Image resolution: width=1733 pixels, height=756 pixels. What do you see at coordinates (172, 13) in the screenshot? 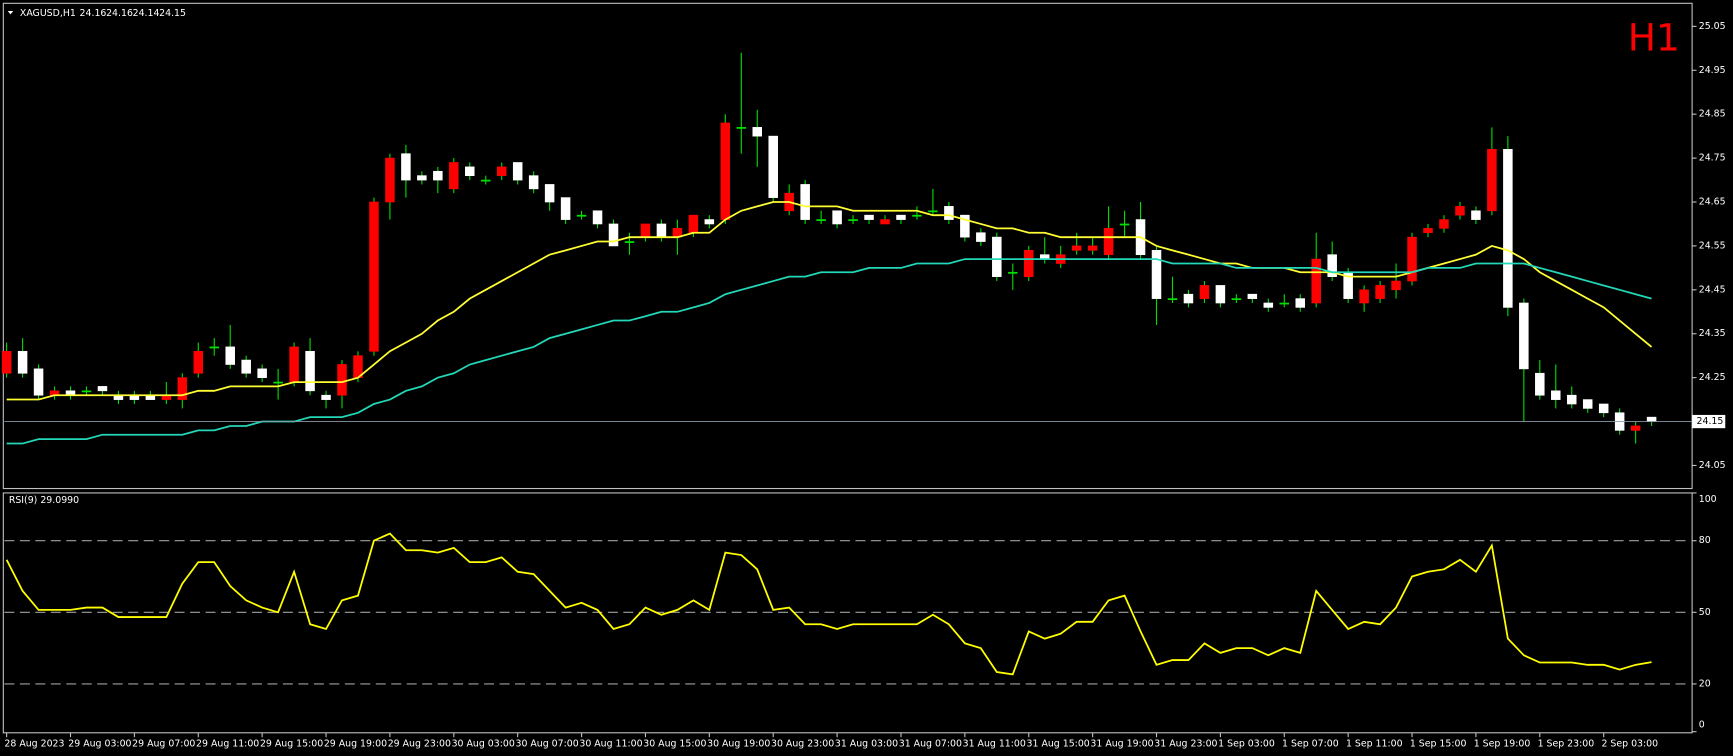
I see `ohlc-close: 24.15` at bounding box center [172, 13].